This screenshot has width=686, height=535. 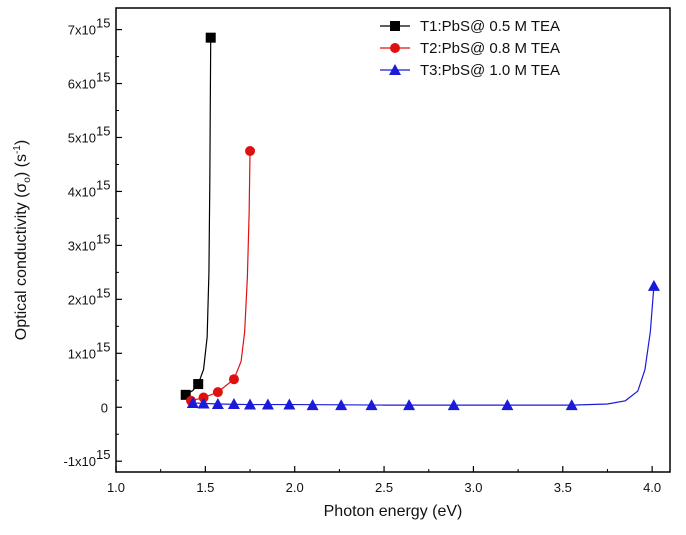 What do you see at coordinates (473, 487) in the screenshot?
I see `x-tick-label: 3.0` at bounding box center [473, 487].